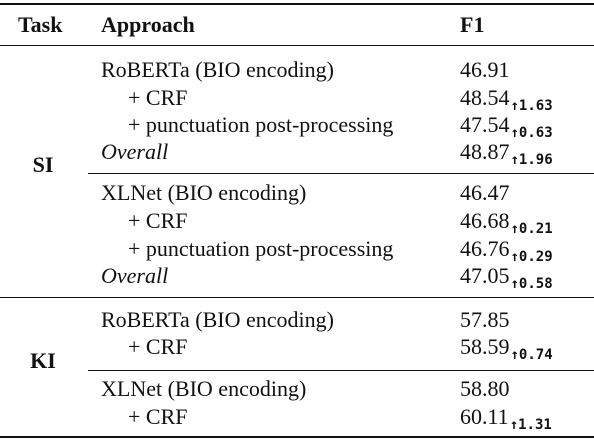 This screenshot has height=440, width=594. I want to click on f1-cell: 46.47, so click(485, 194).